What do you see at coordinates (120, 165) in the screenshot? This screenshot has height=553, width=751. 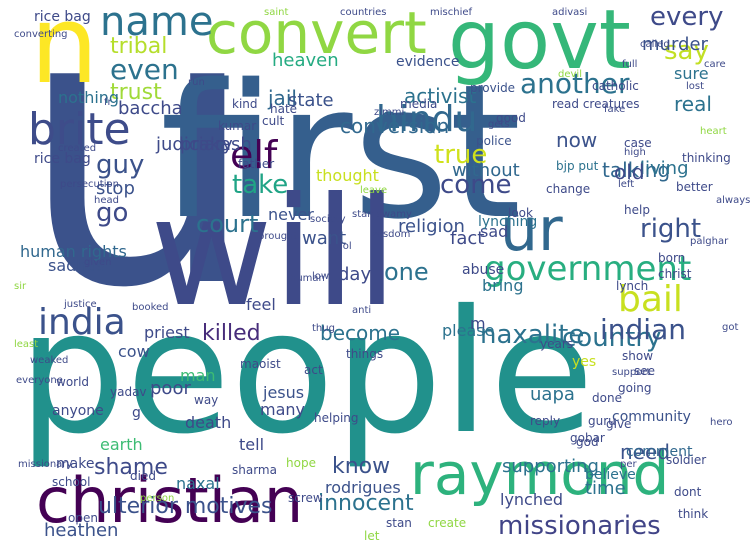 I see `word: guy` at bounding box center [120, 165].